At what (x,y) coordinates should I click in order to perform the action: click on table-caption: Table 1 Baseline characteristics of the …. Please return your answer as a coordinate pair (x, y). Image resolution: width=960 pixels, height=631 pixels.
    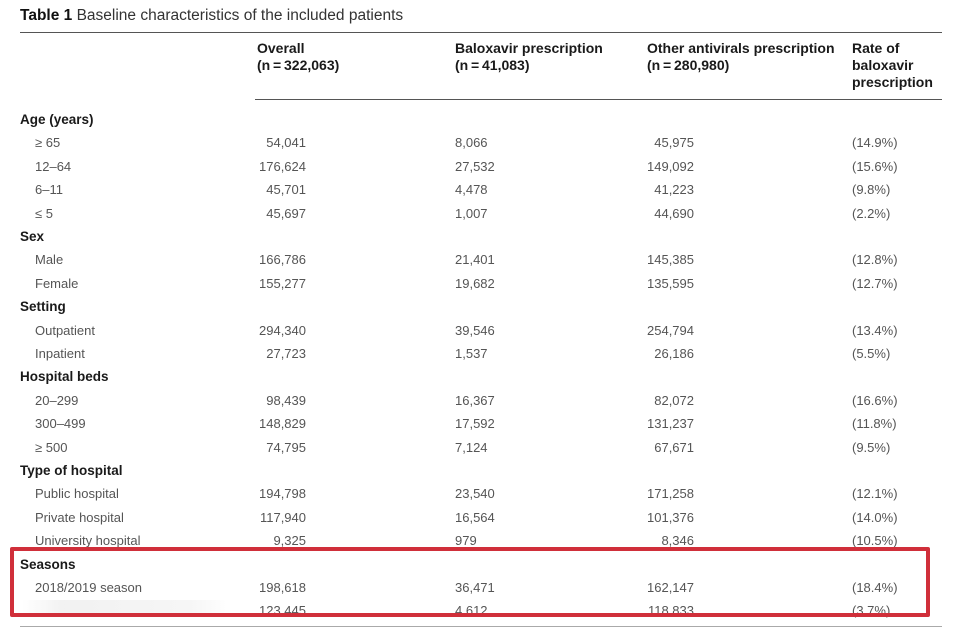
    Looking at the image, I should click on (211, 16).